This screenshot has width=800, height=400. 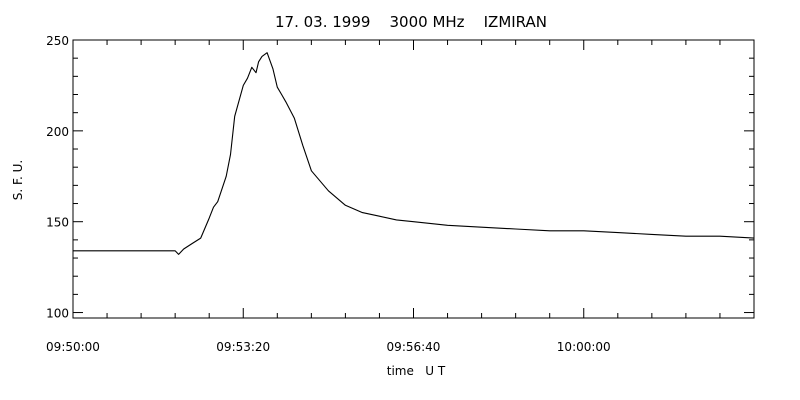 What do you see at coordinates (584, 347) in the screenshot?
I see `x-tick-label: 10:00:00` at bounding box center [584, 347].